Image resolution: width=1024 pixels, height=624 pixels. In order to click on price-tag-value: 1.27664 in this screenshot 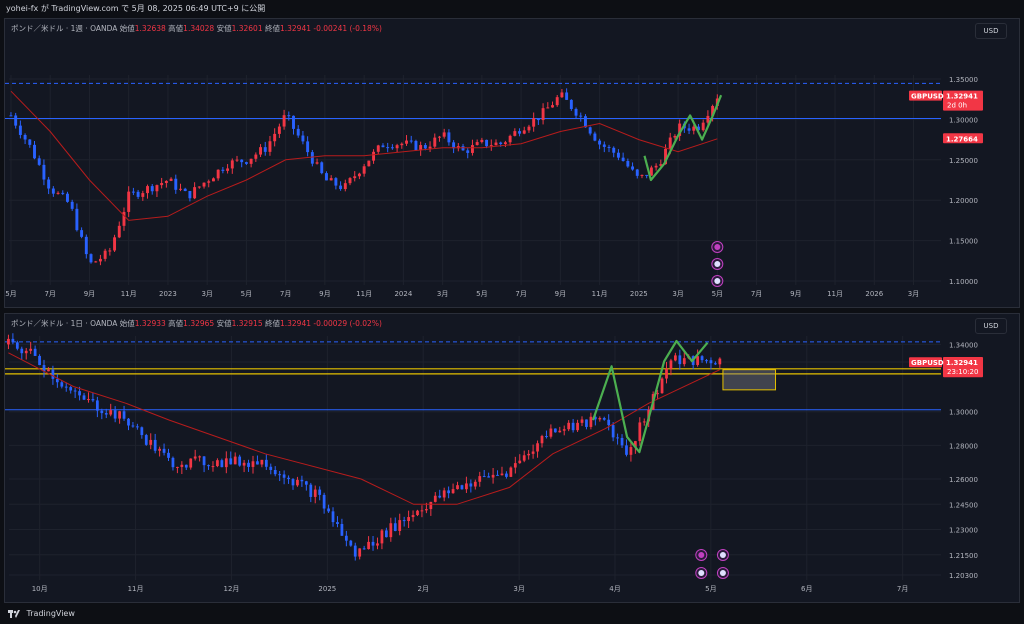, I will do `click(962, 139)`.